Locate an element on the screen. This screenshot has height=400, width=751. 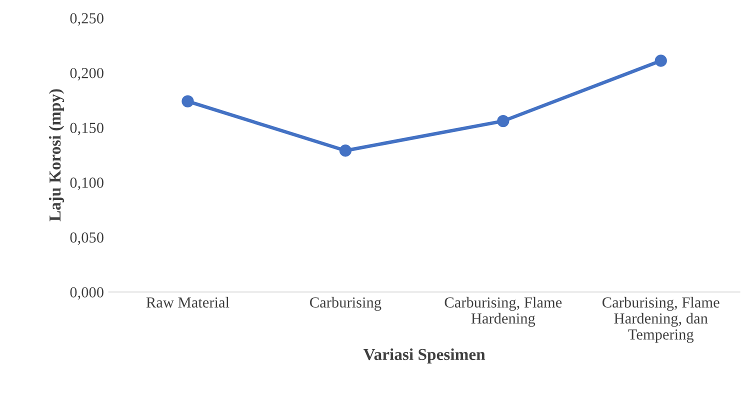
y-tick-label: 0,200 is located at coordinates (87, 74).